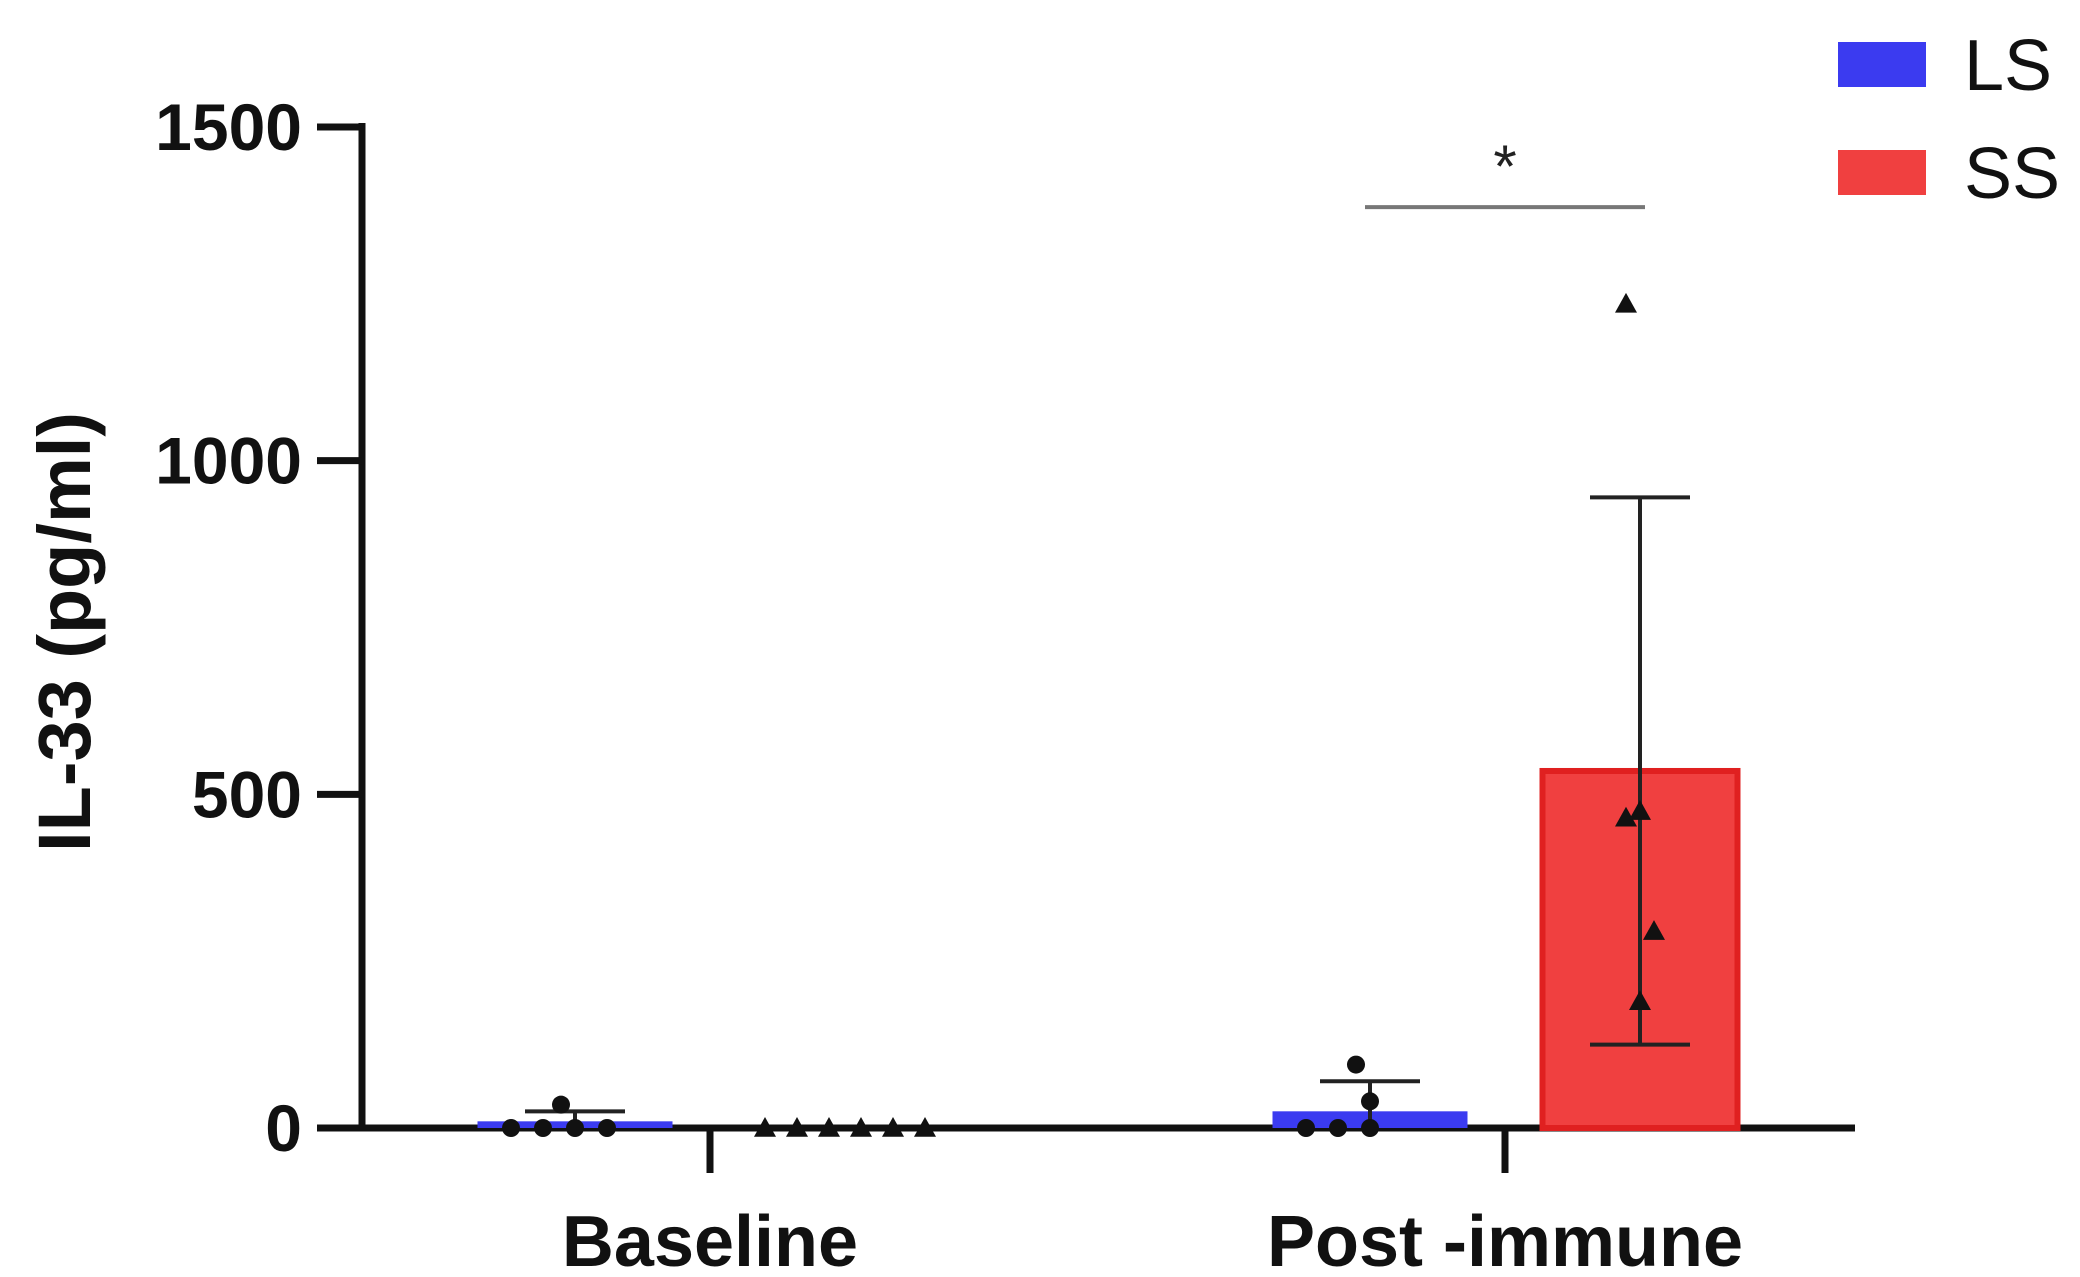  What do you see at coordinates (283, 1128) in the screenshot?
I see `y-tick-label: 0` at bounding box center [283, 1128].